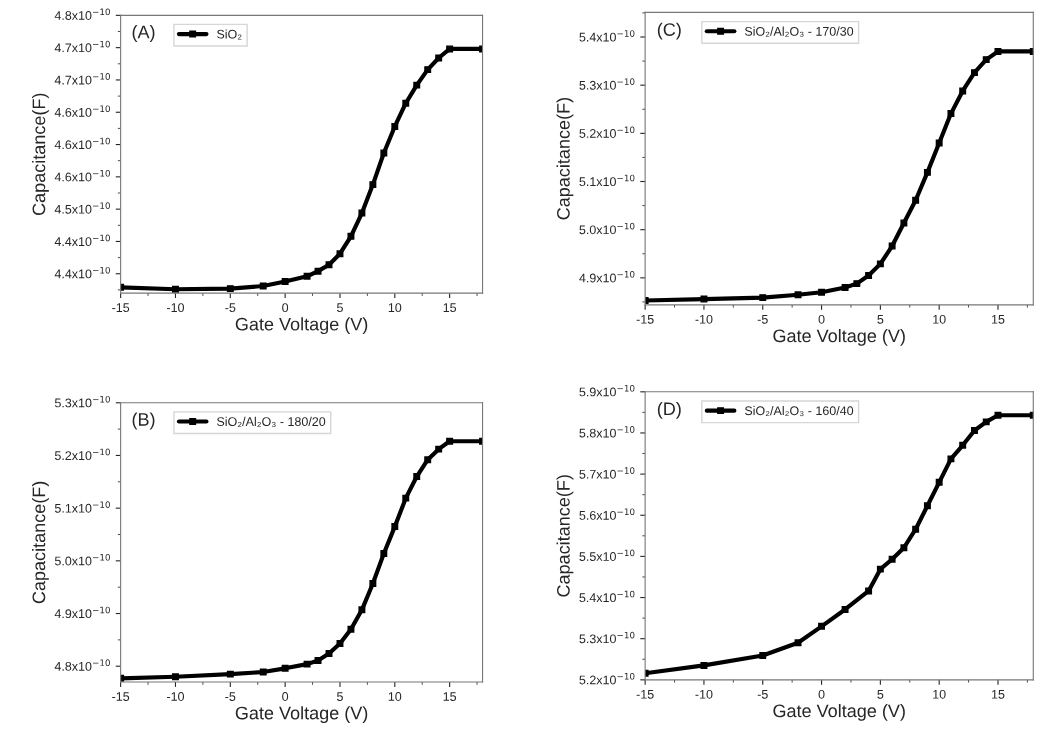 The height and width of the screenshot is (731, 1049). I want to click on y-tick-label: 5.8x10$^{−10}$, so click(607, 432).